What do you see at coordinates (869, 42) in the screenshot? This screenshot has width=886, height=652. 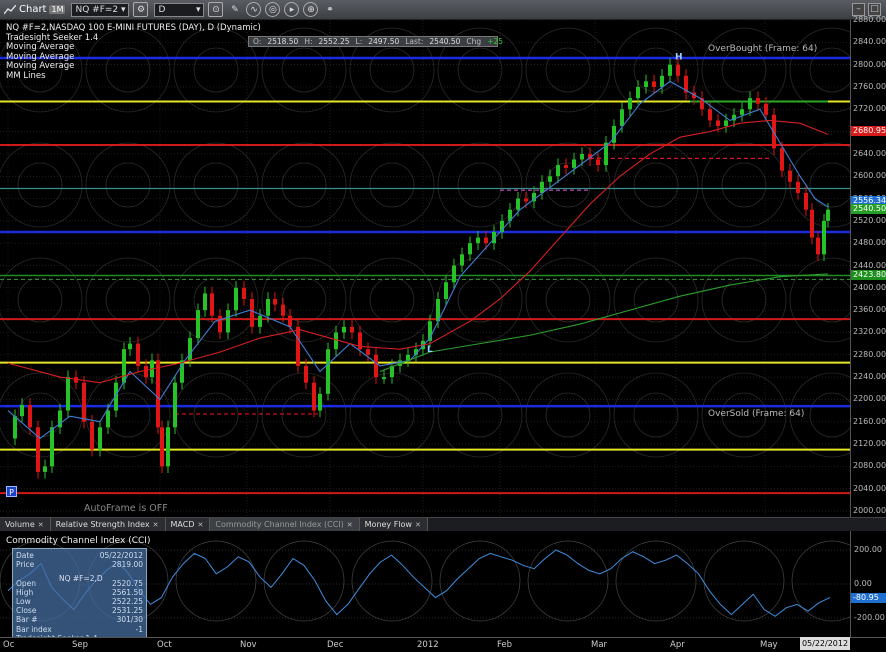 I see `price-tick: 2840.00` at bounding box center [869, 42].